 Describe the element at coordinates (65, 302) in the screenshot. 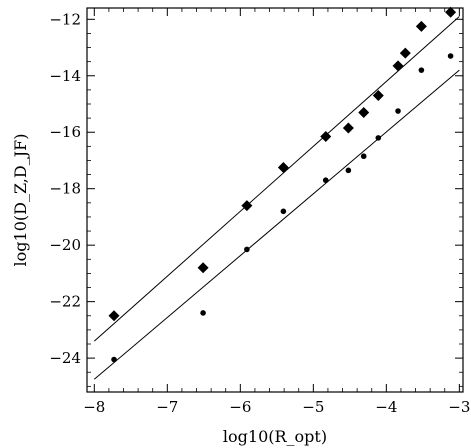

I see `y-tick-label: −22` at that location.